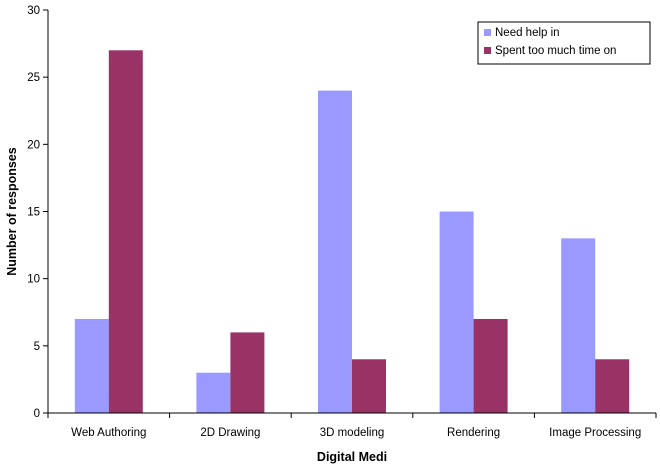 This screenshot has width=660, height=472. I want to click on x-tick-label: Rendering, so click(473, 433).